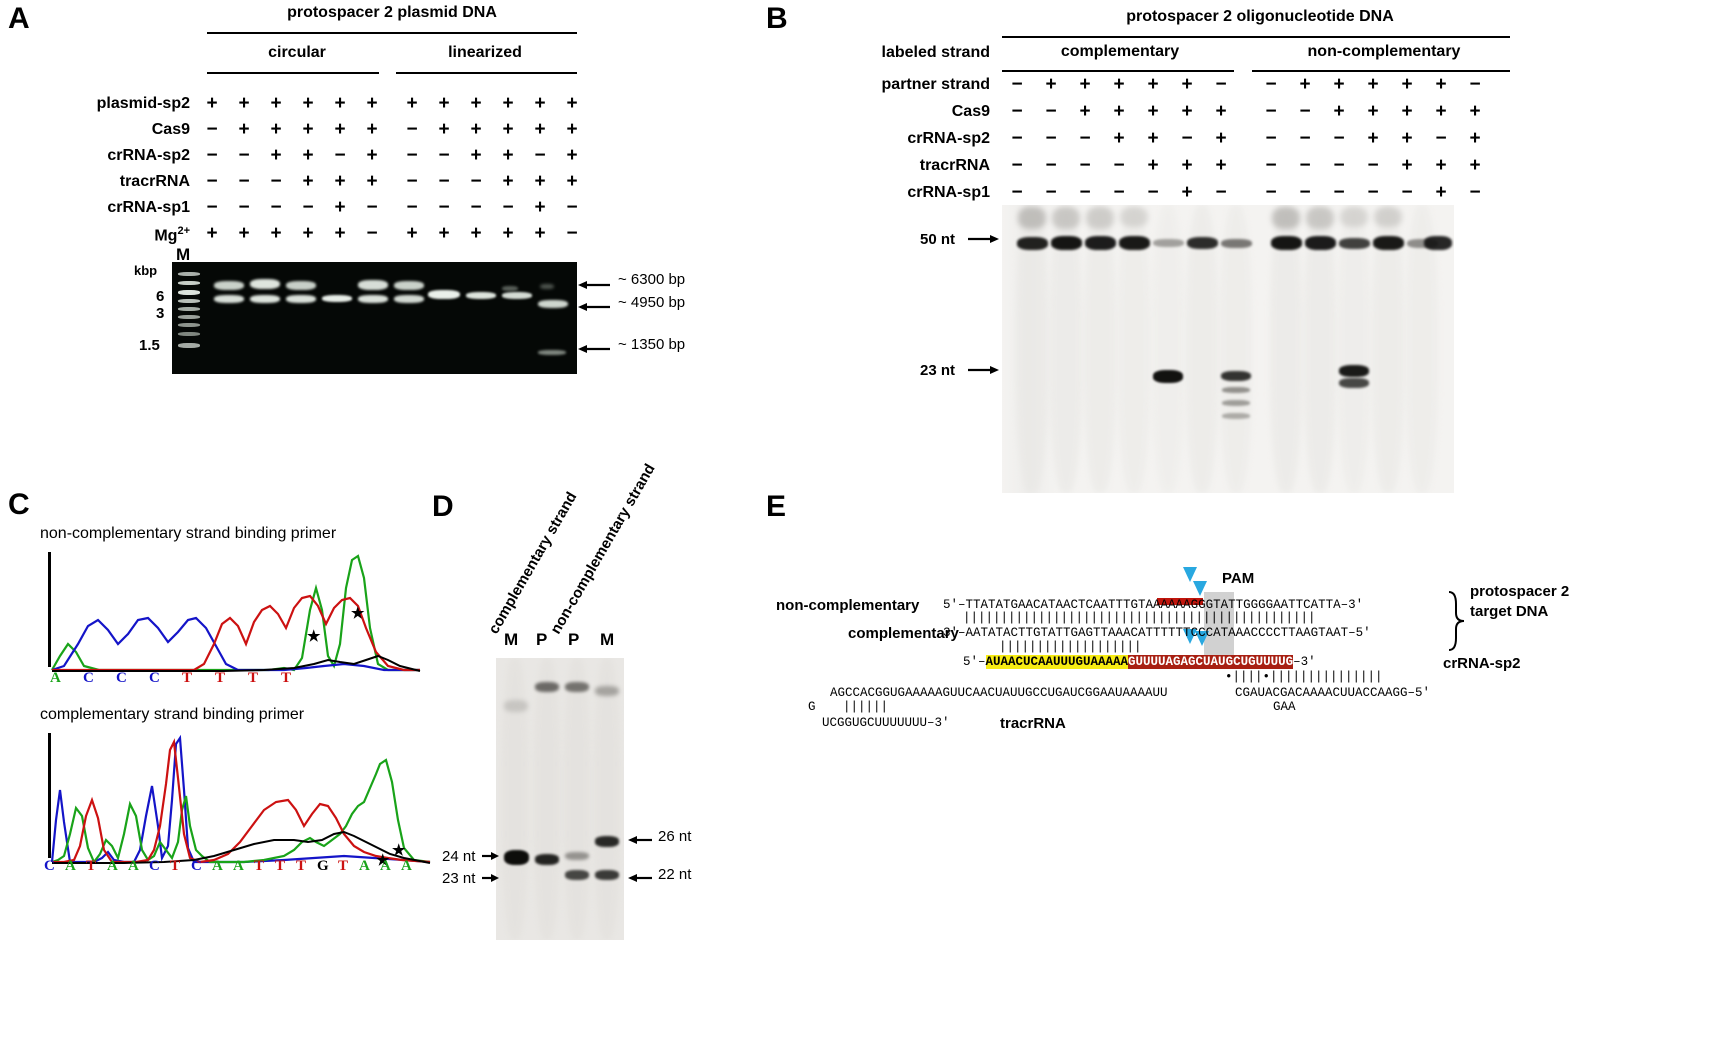 The image size is (1732, 1058). I want to click on panel-a-row-label-4: crRNA-sp1, so click(148, 207).